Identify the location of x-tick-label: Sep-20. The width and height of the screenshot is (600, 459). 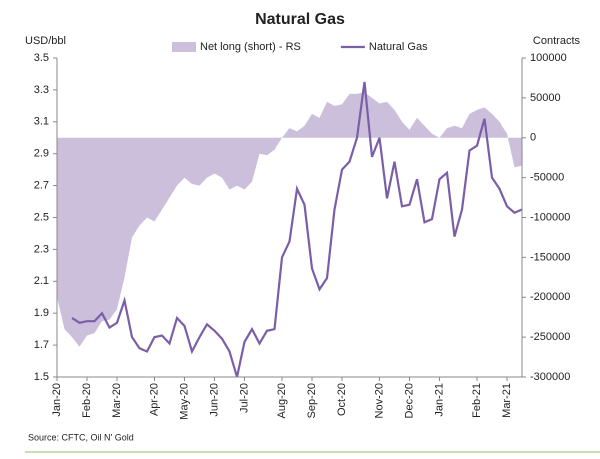
(312, 400).